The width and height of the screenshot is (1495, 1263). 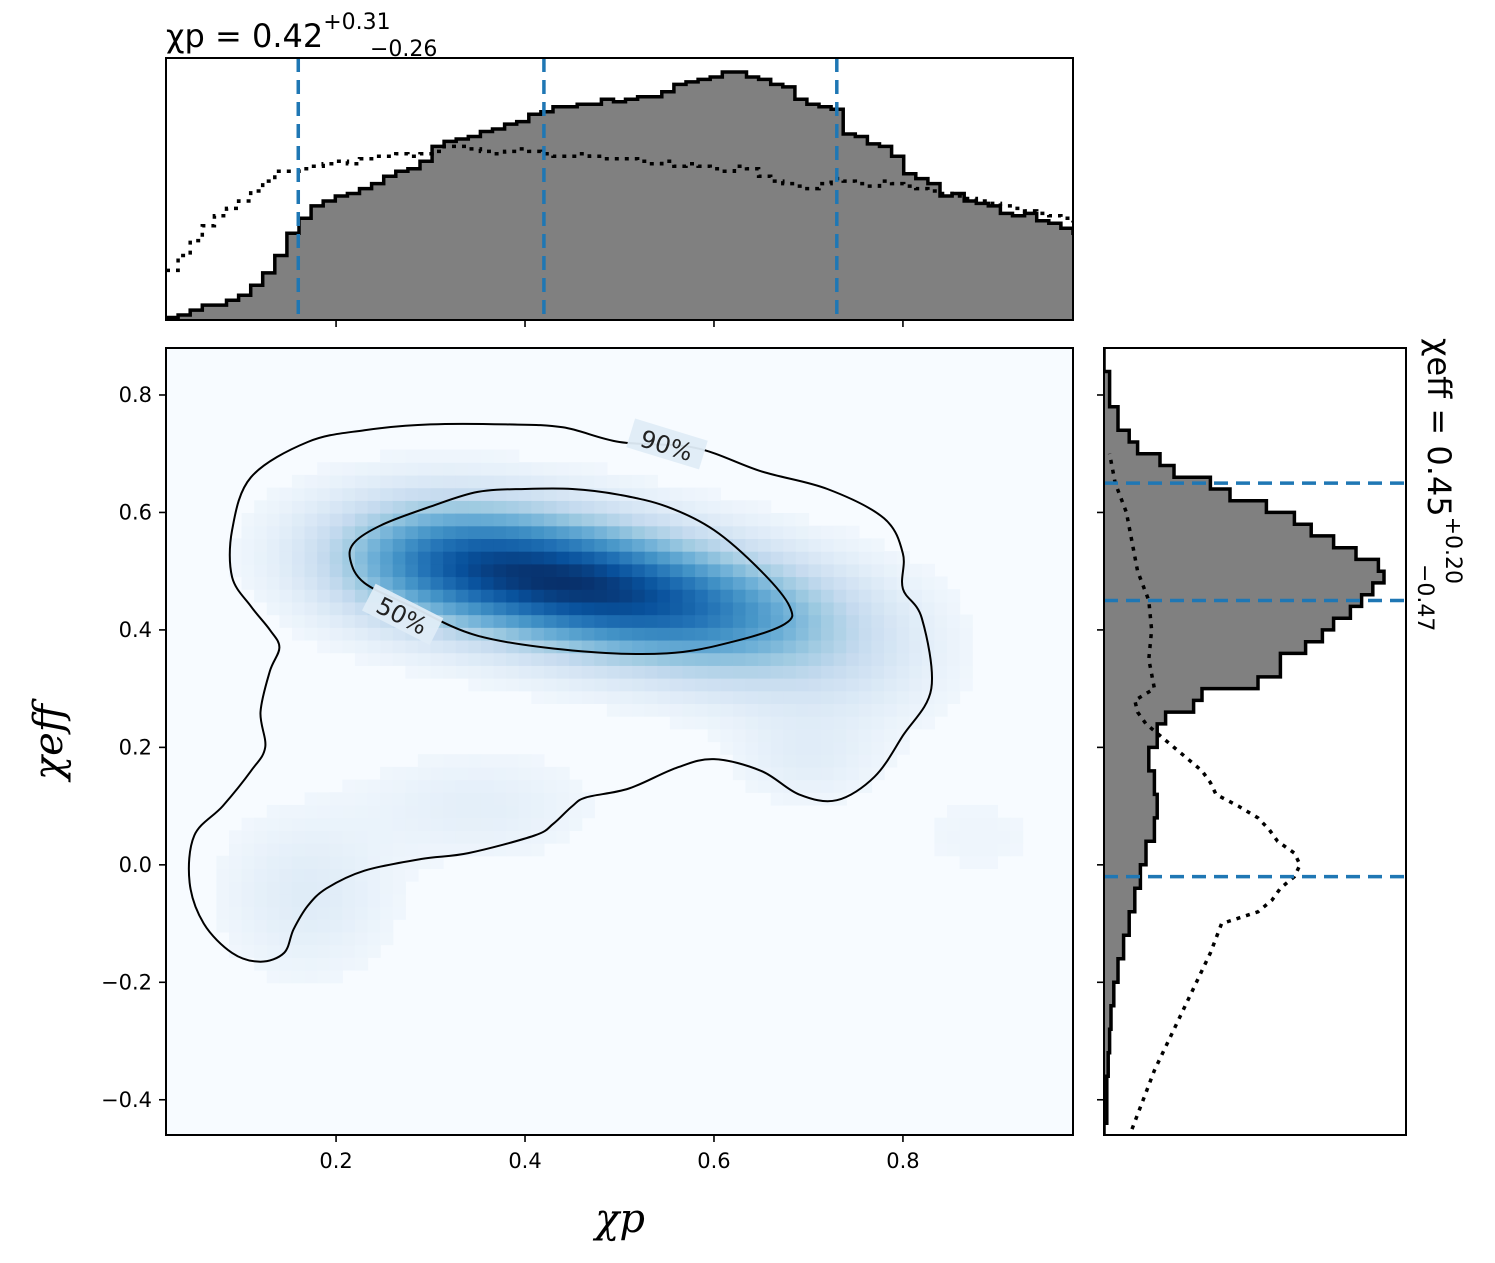 I want to click on x-tick-label: 0.6, so click(x=713, y=1161).